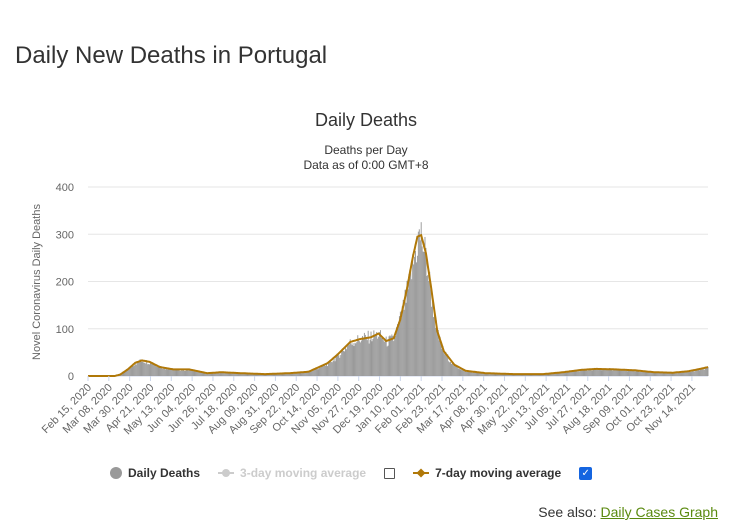 This screenshot has height=521, width=733. What do you see at coordinates (567, 512) in the screenshot?
I see `see-also-label: See also:` at bounding box center [567, 512].